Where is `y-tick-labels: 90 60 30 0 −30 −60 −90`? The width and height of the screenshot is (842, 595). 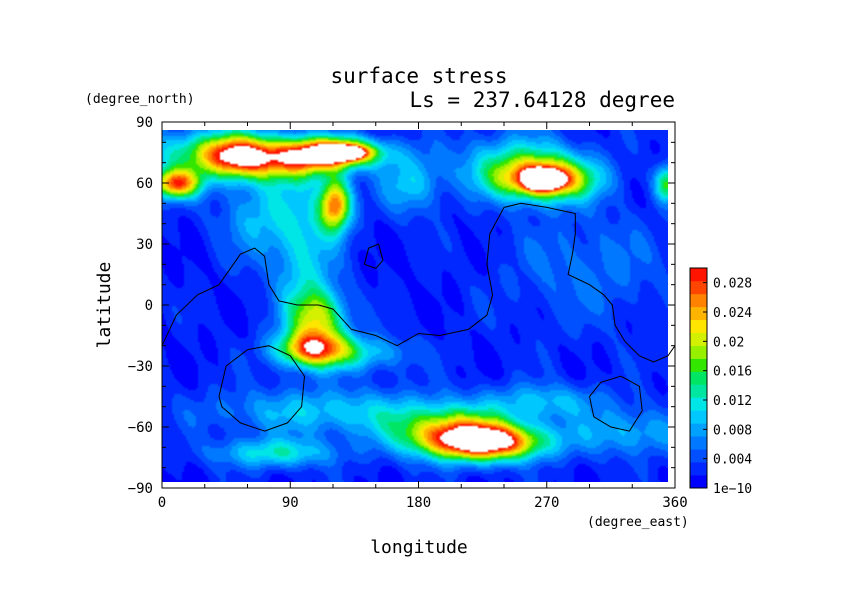 y-tick-labels: 90 60 30 0 −30 −60 −90 is located at coordinates (140, 306).